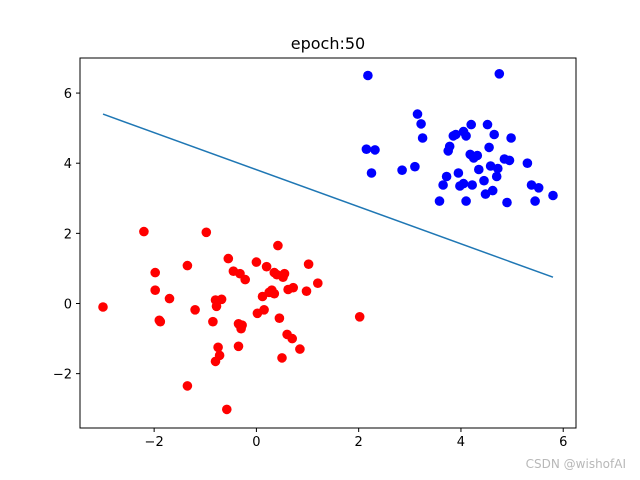 The width and height of the screenshot is (640, 480). I want to click on x-tick-label: 6, so click(563, 442).